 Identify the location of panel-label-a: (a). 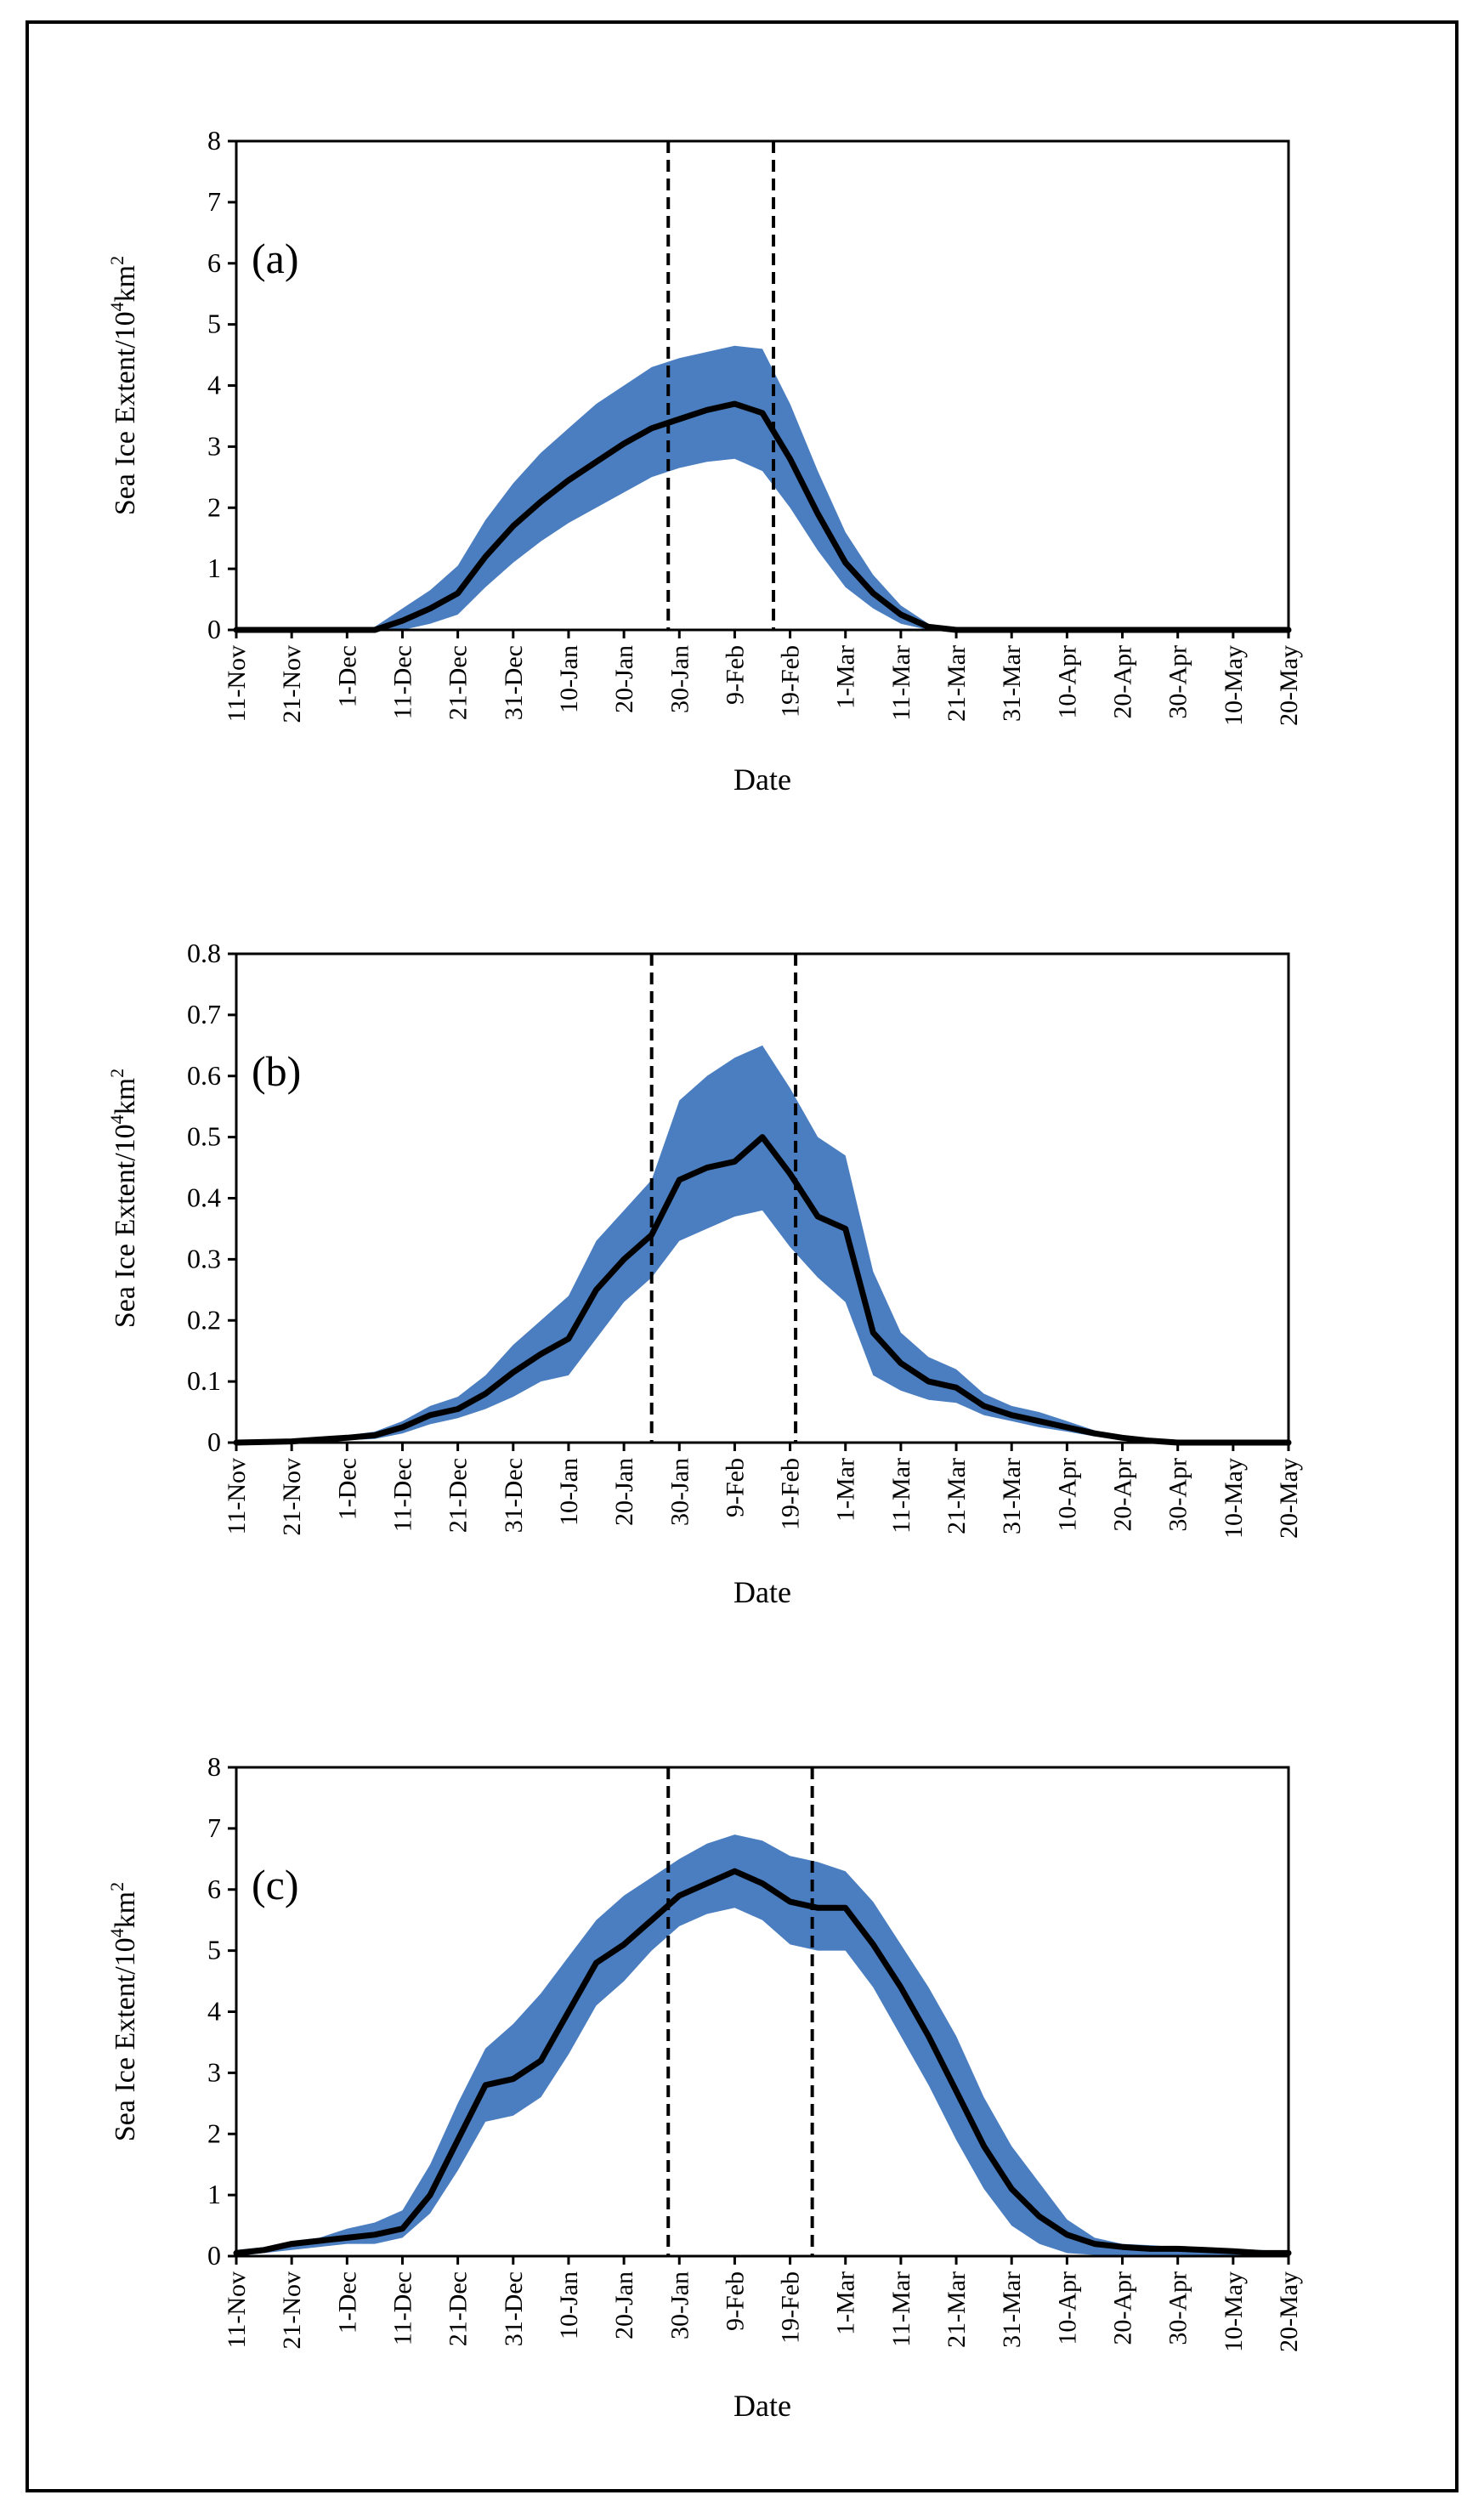
(275, 258).